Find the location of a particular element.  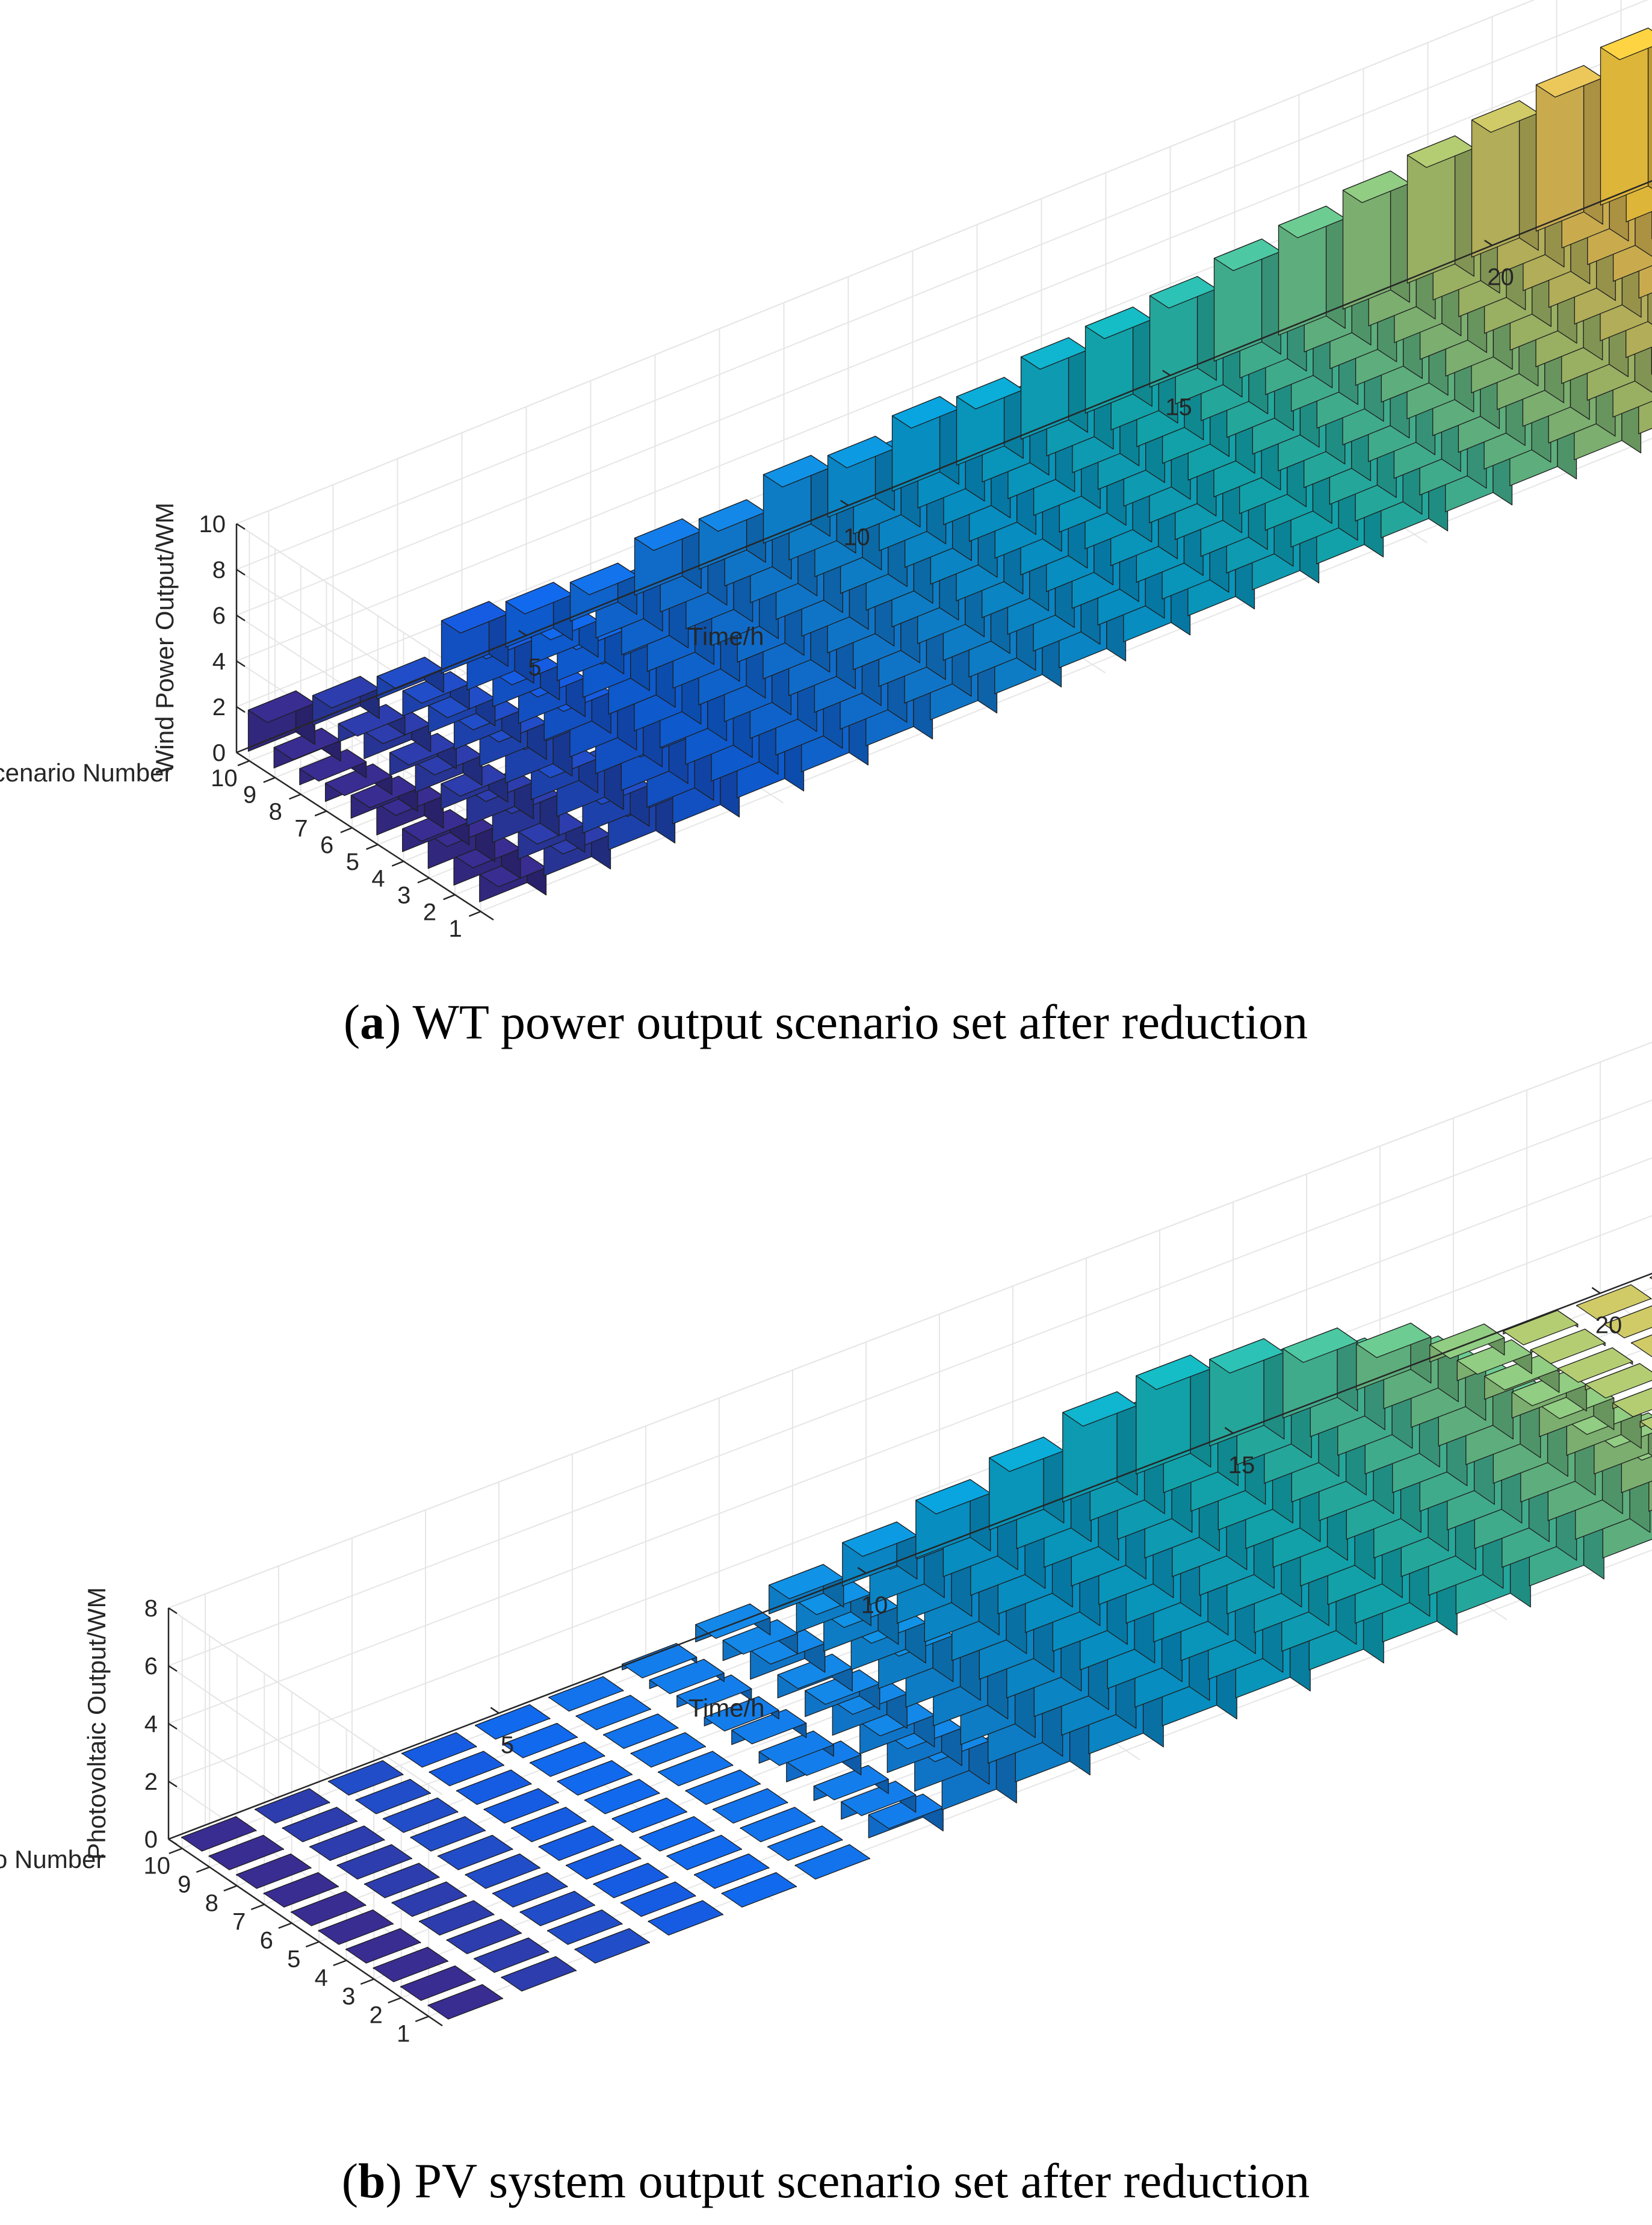

z-axis: 0 2 4 6 8 Photovoltaic Output/WM is located at coordinates (130, 1723).